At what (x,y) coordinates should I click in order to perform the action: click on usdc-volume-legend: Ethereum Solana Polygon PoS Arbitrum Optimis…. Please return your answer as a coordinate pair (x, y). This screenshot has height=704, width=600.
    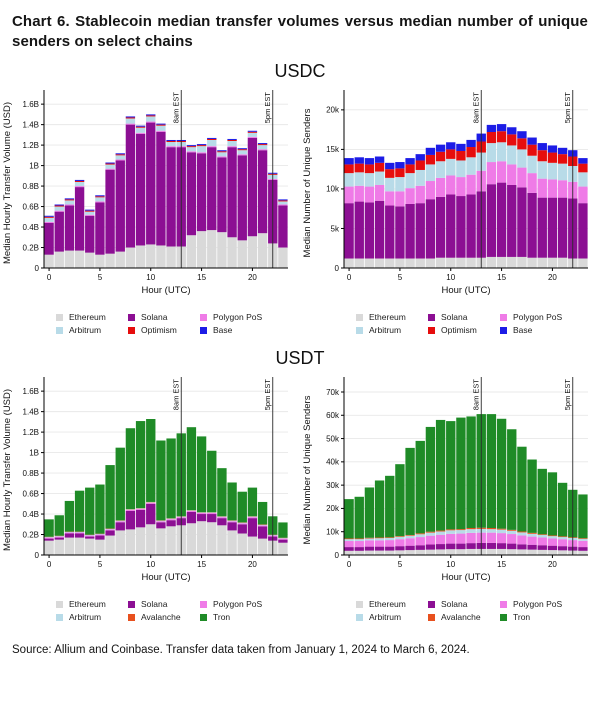
    Looking at the image, I should click on (178, 324).